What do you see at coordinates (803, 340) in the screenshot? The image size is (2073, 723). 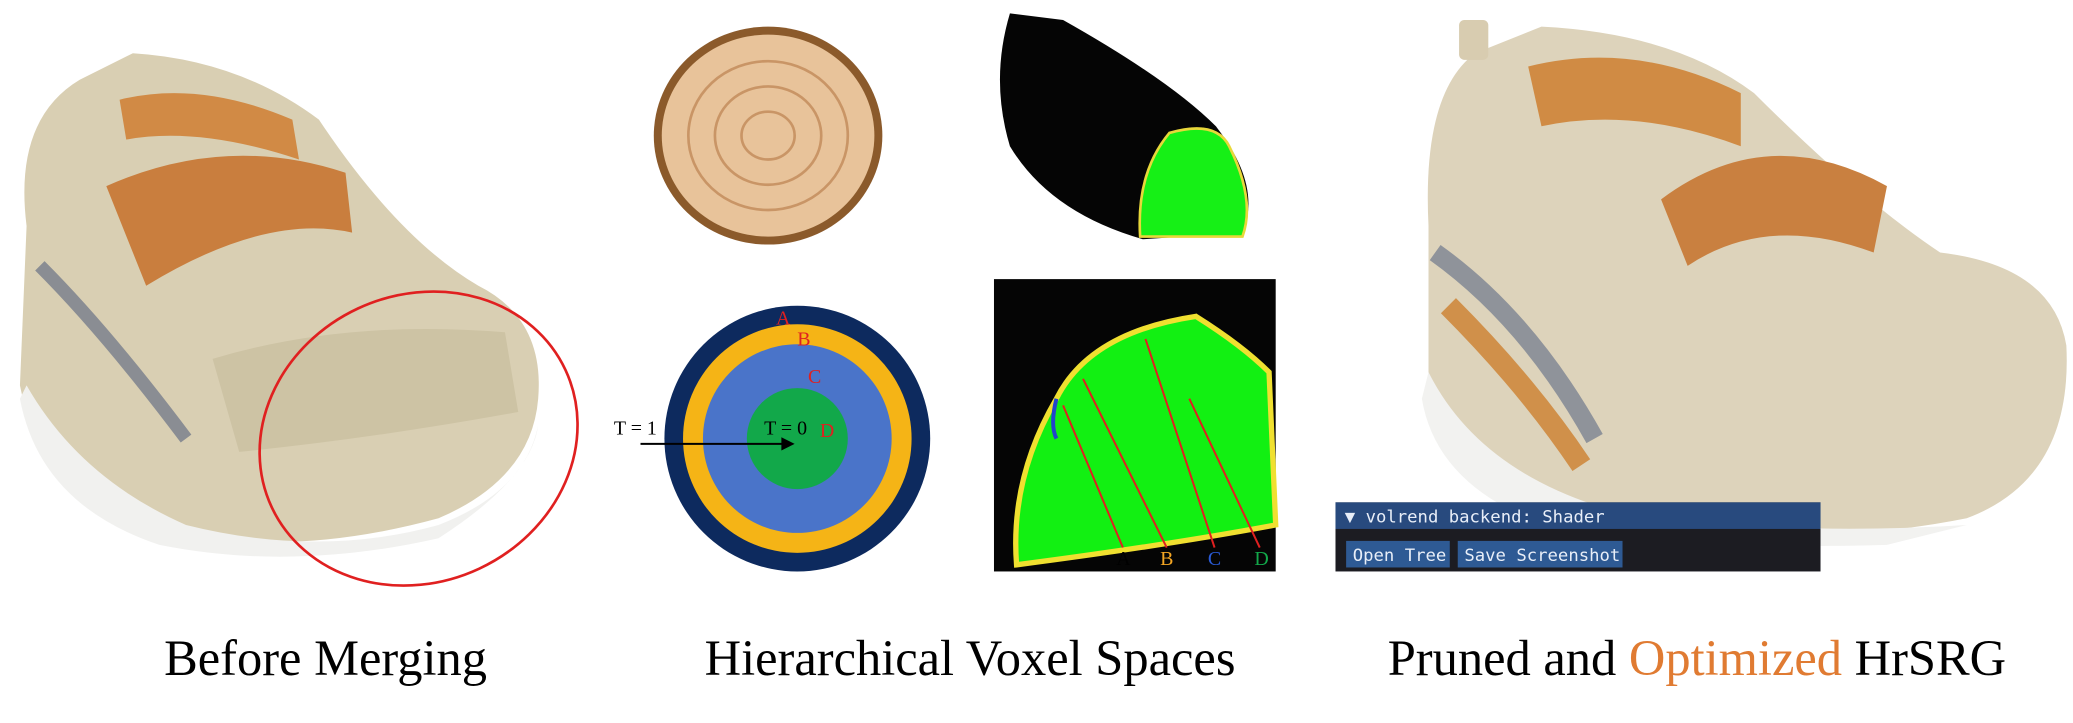 I see `ring-label: B` at bounding box center [803, 340].